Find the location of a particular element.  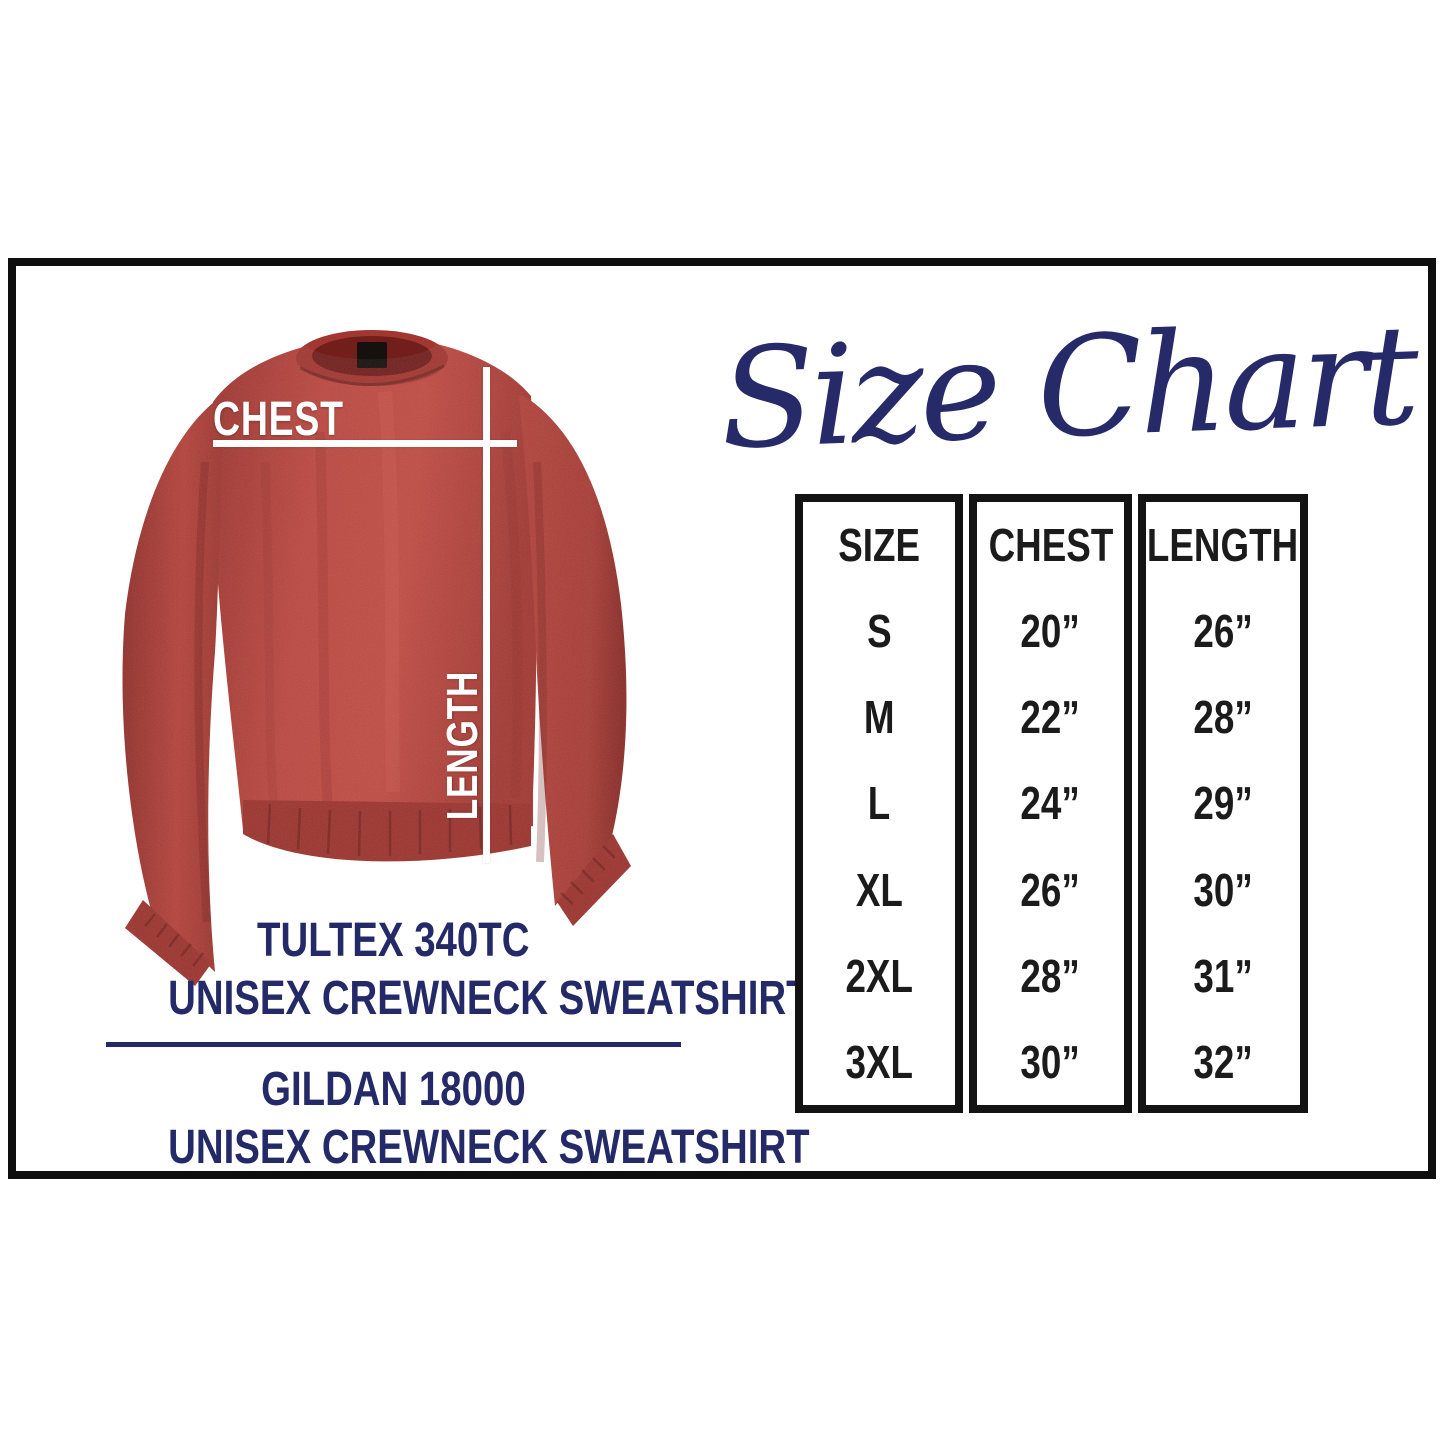

length-measure-line is located at coordinates (486, 615).